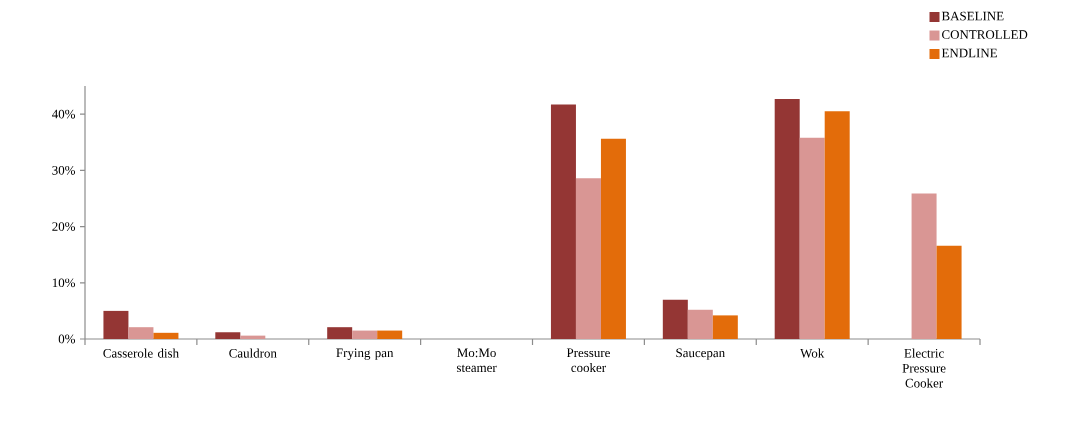 The image size is (1085, 424). Describe the element at coordinates (64, 226) in the screenshot. I see `y-tick-label: 20%` at that location.